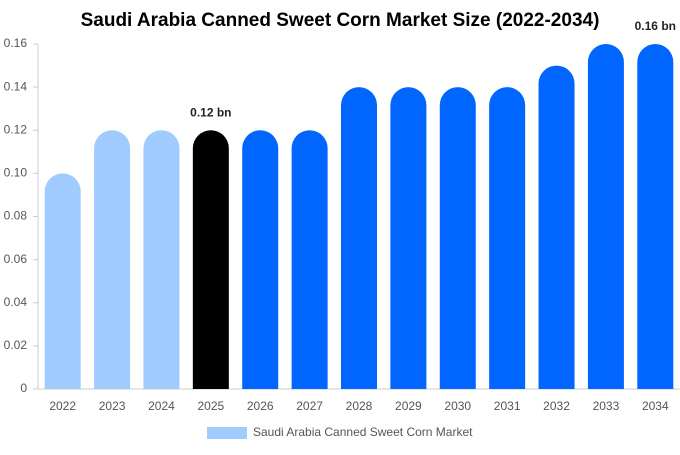  Describe the element at coordinates (363, 432) in the screenshot. I see `legend-label: Saudi Arabia Canned Sweet Corn Market` at that location.